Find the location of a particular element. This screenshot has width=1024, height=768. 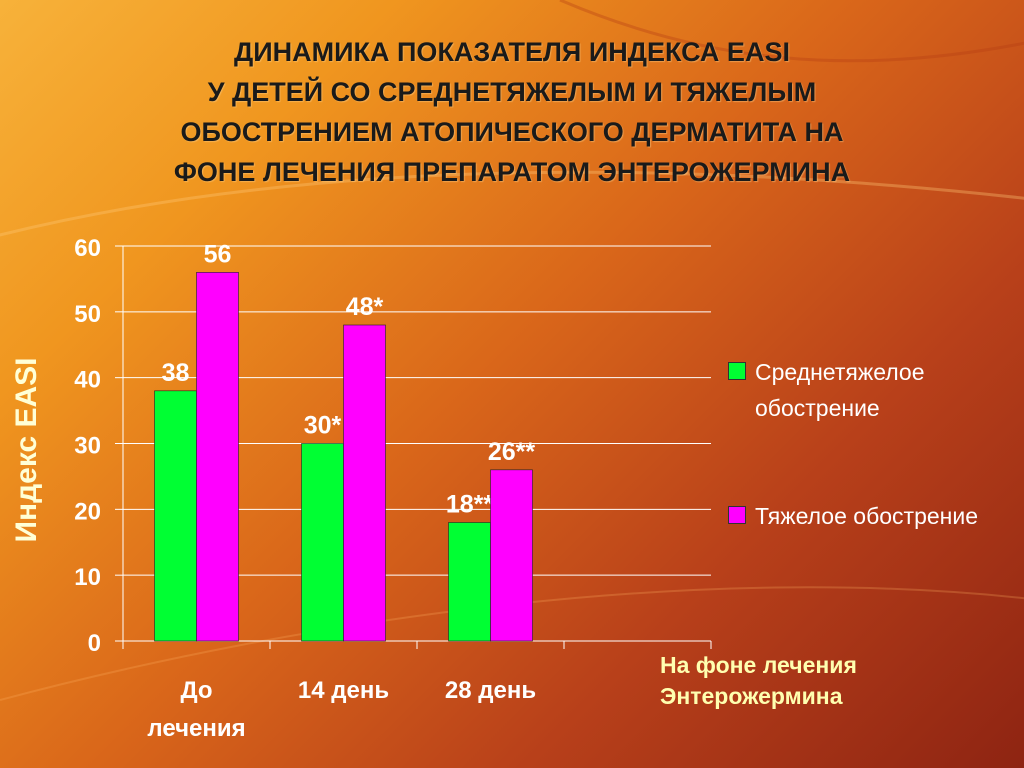

y-tick-label: 50 is located at coordinates (87, 314).